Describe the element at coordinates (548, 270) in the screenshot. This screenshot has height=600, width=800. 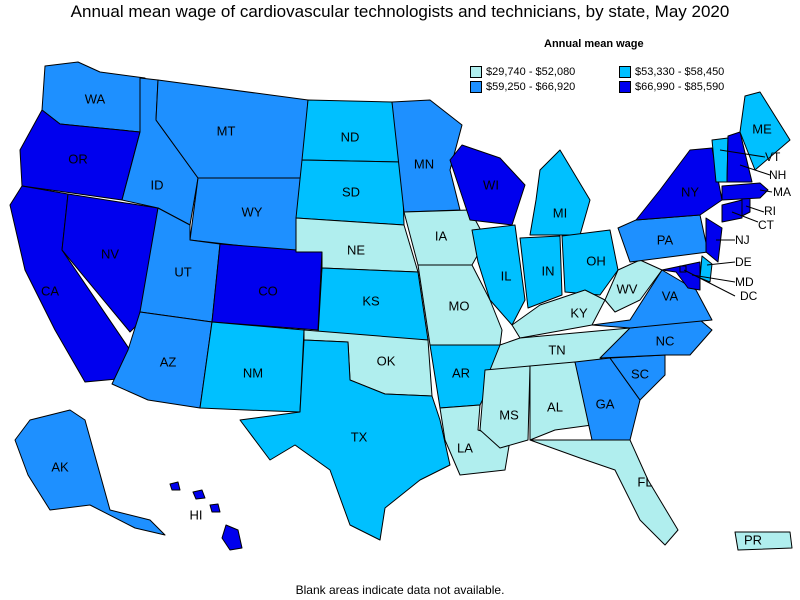
I see `state-label-in: IN` at that location.